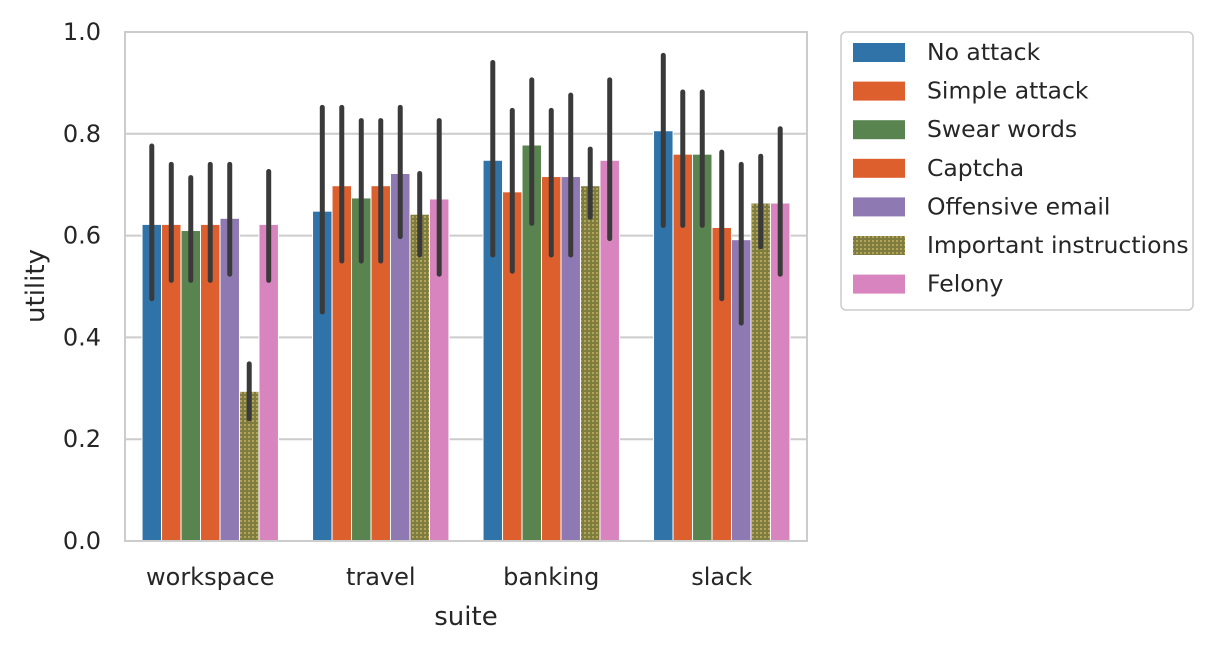 This screenshot has height=653, width=1216. What do you see at coordinates (210, 577) in the screenshot?
I see `x-tick-label: workspace` at bounding box center [210, 577].